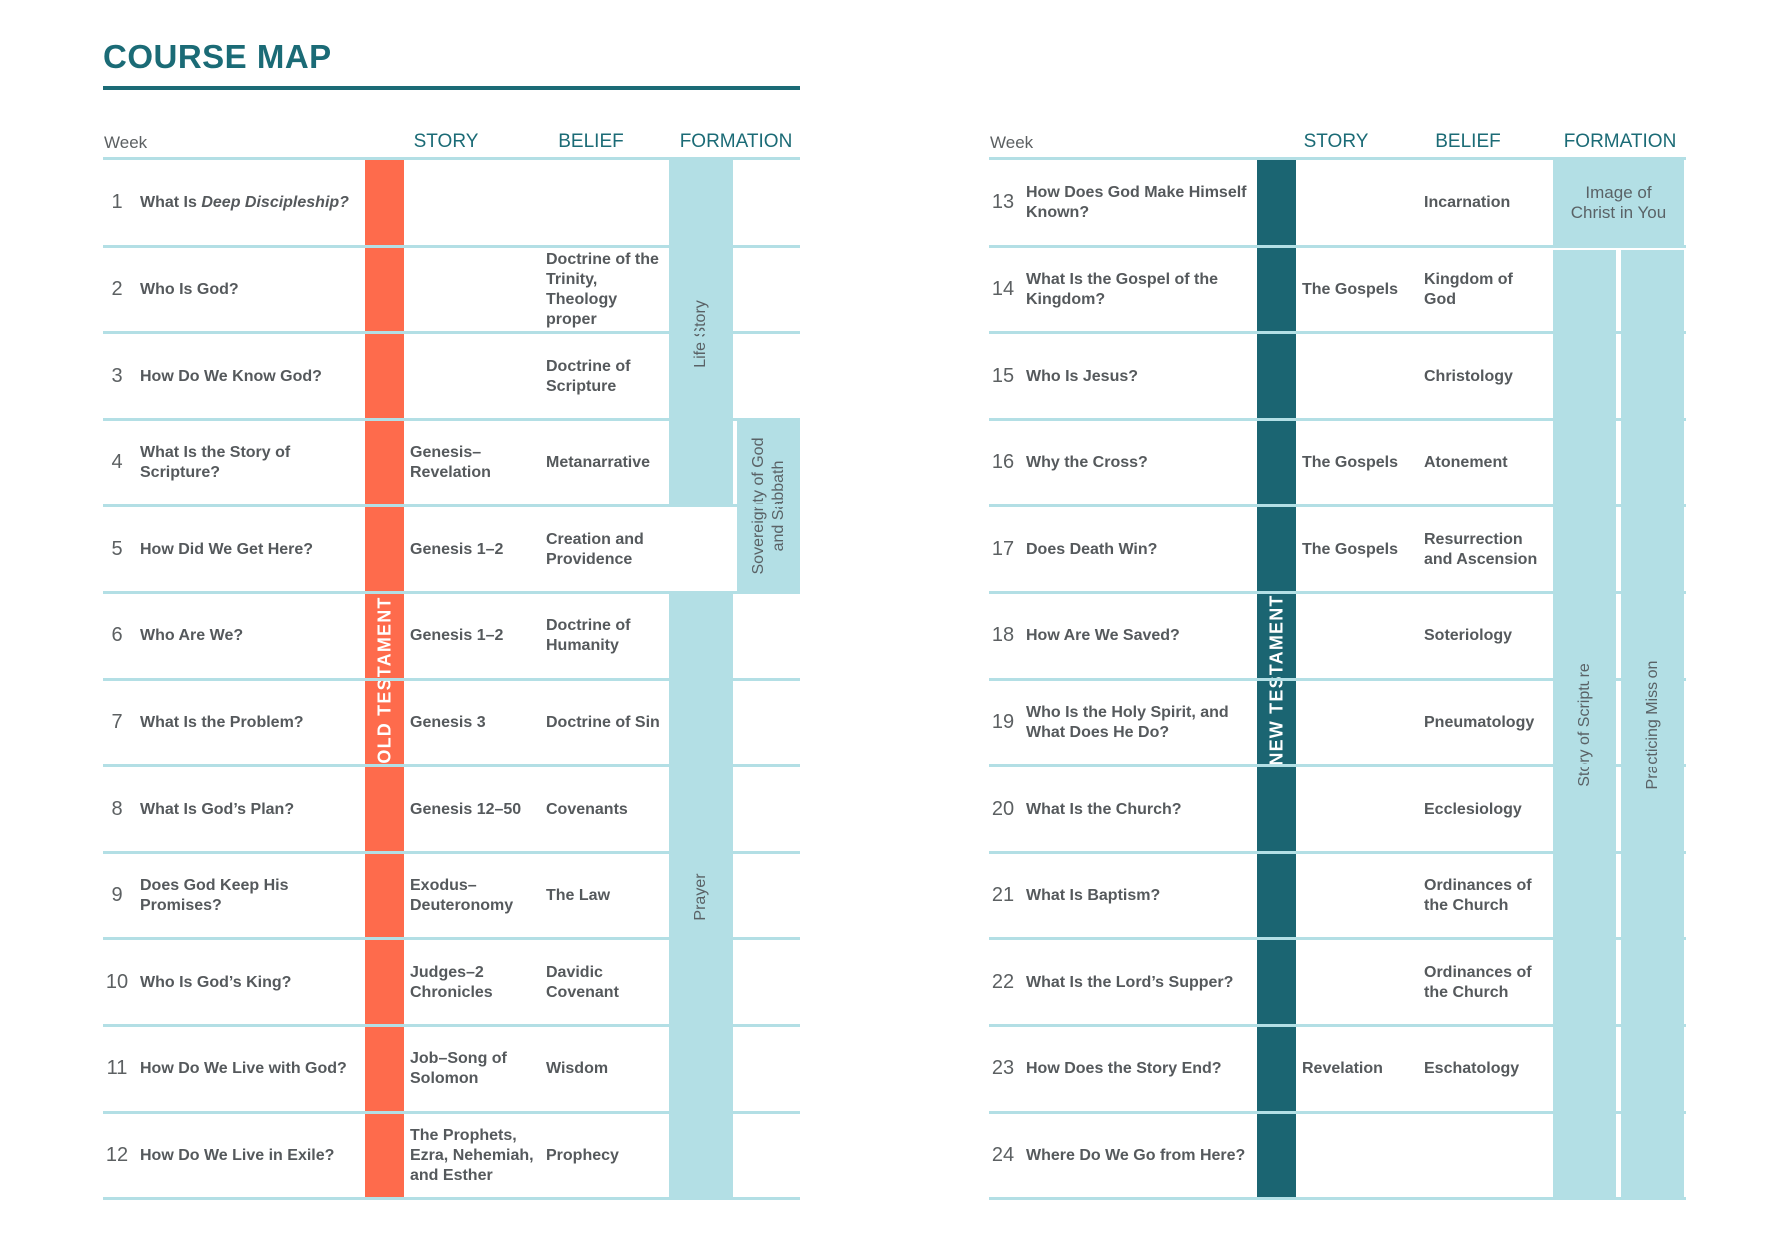 The height and width of the screenshot is (1234, 1778). What do you see at coordinates (577, 1069) in the screenshot?
I see `belief-cell: Wisdom` at bounding box center [577, 1069].